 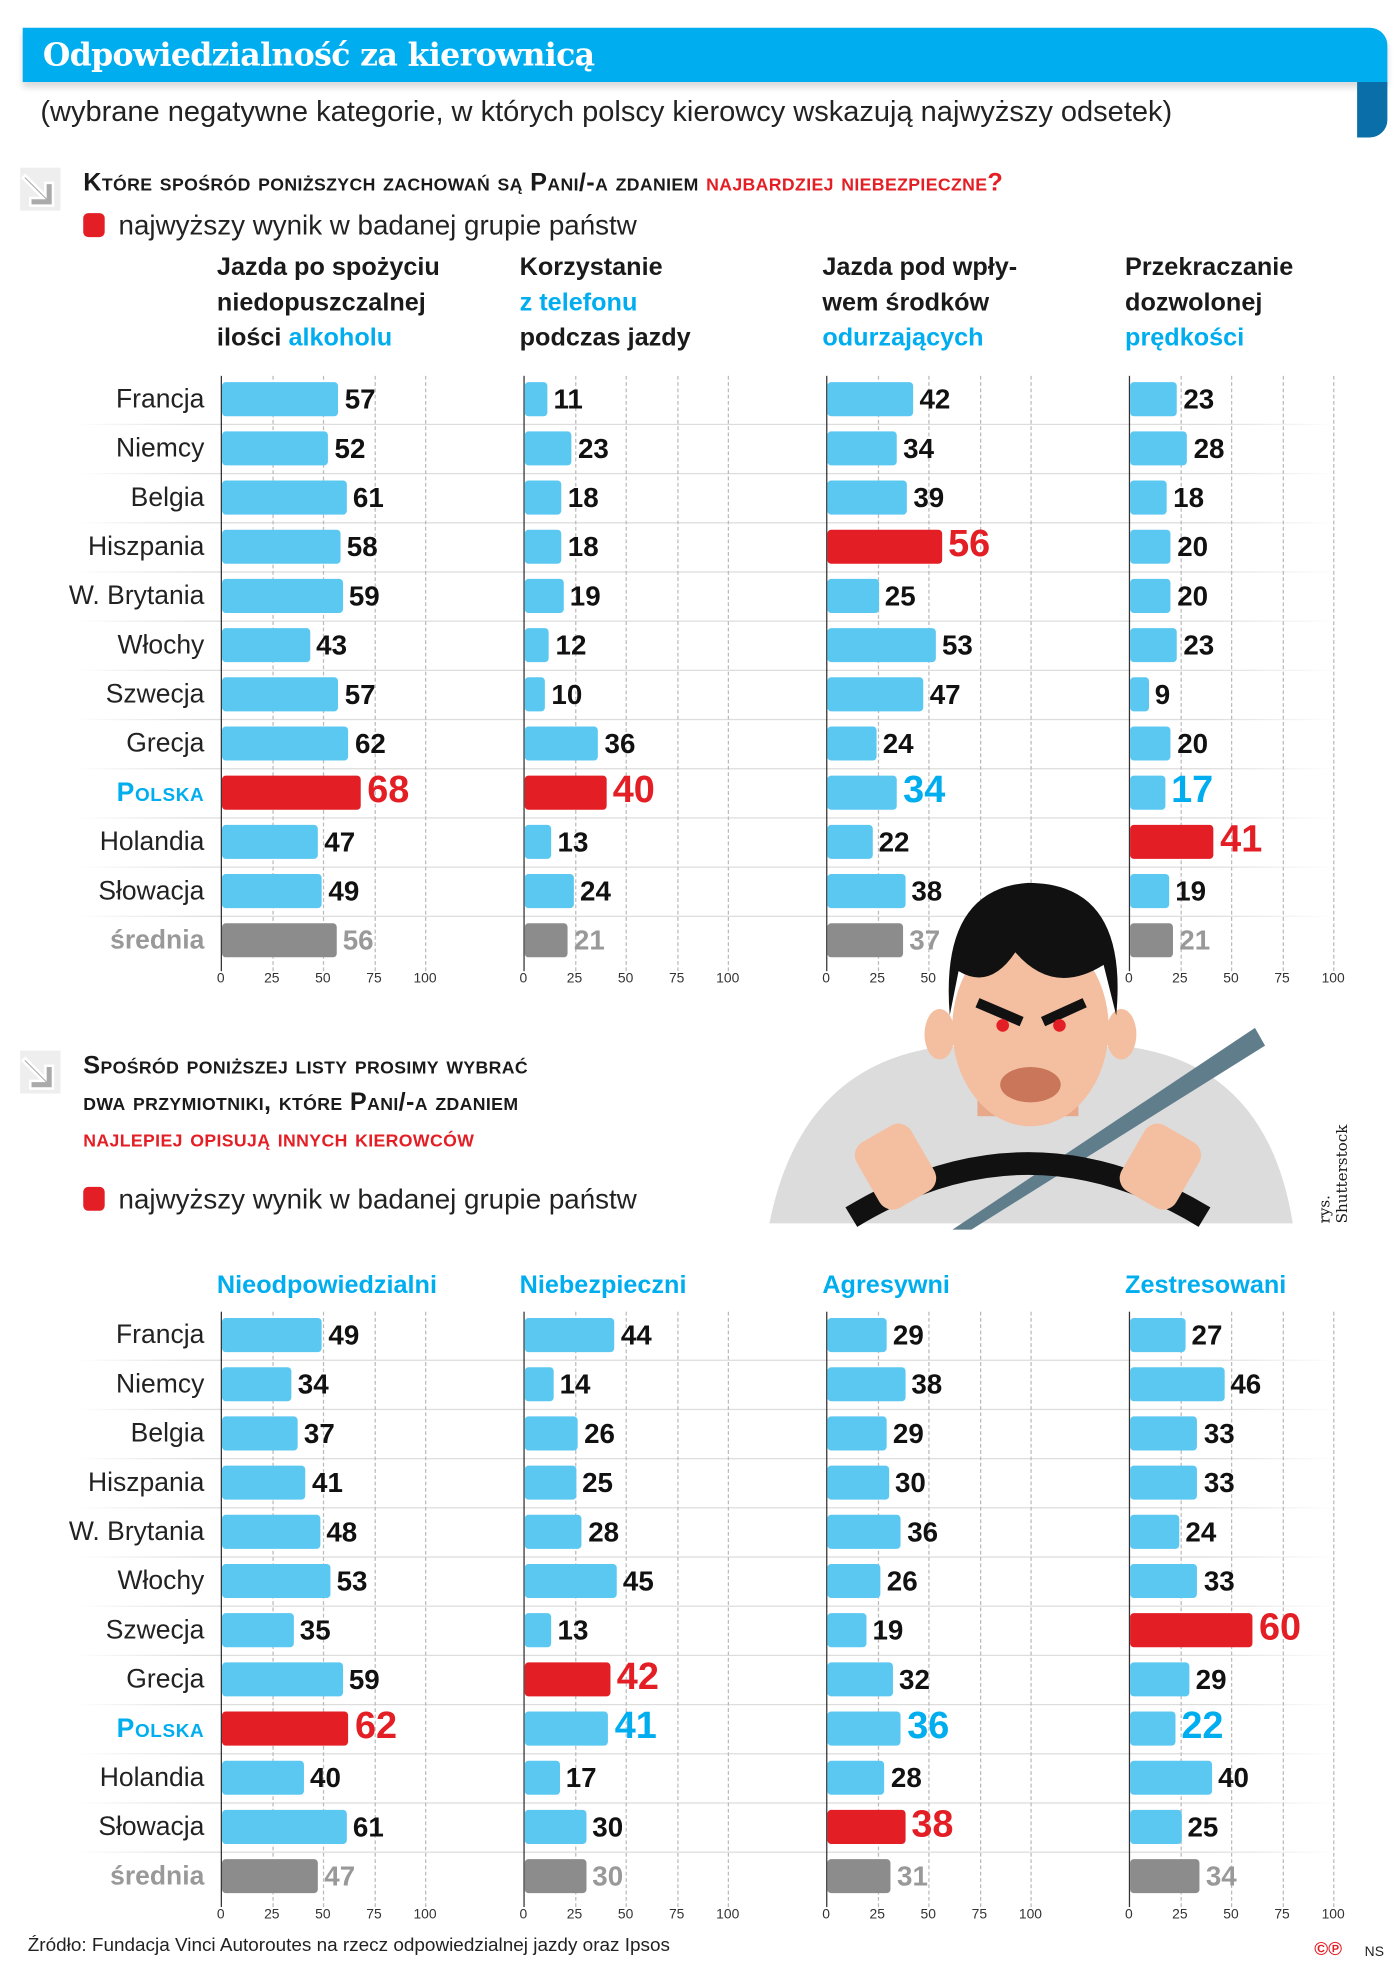 What do you see at coordinates (903, 338) in the screenshot?
I see `text-segment: odurzających` at bounding box center [903, 338].